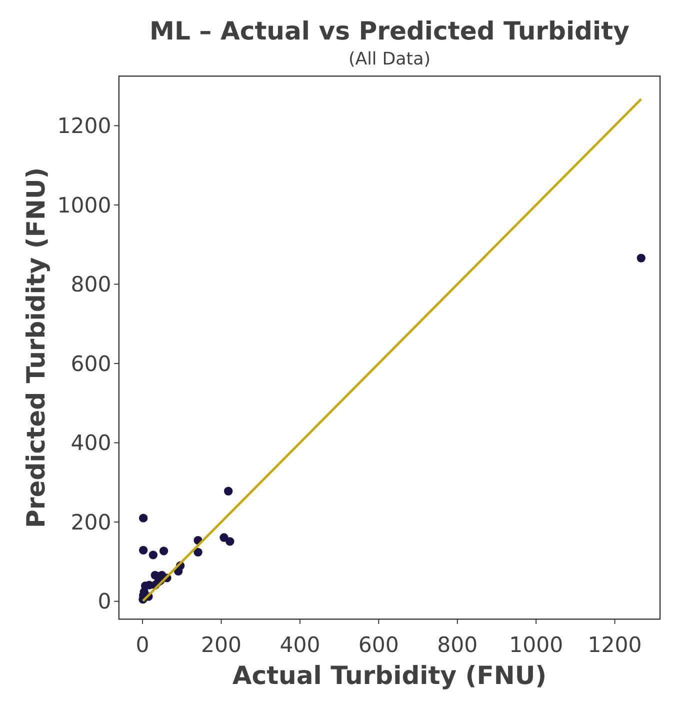 The image size is (677, 711). Describe the element at coordinates (84, 205) in the screenshot. I see `y-tick-label: 1000` at that location.